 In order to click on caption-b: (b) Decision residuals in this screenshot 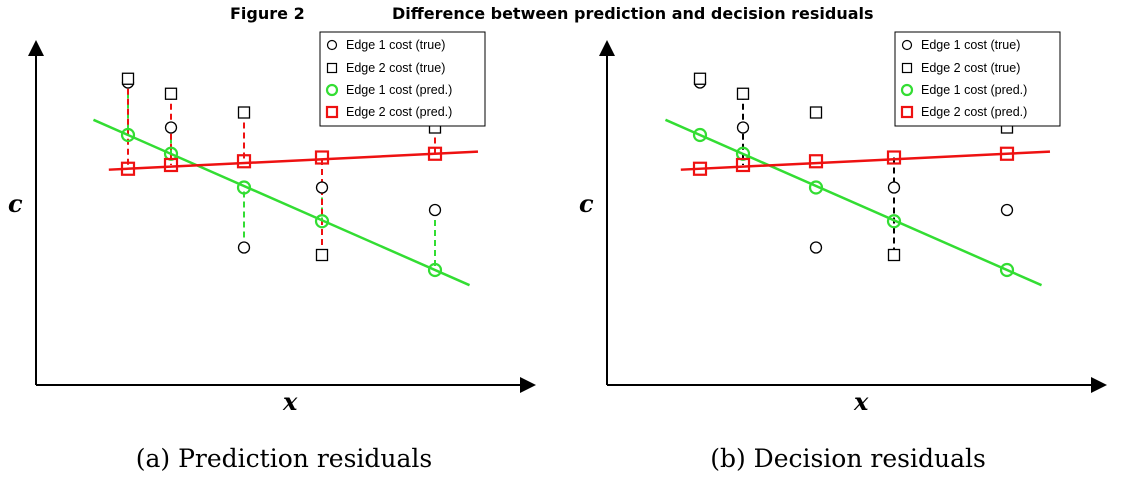, I will do `click(848, 458)`.